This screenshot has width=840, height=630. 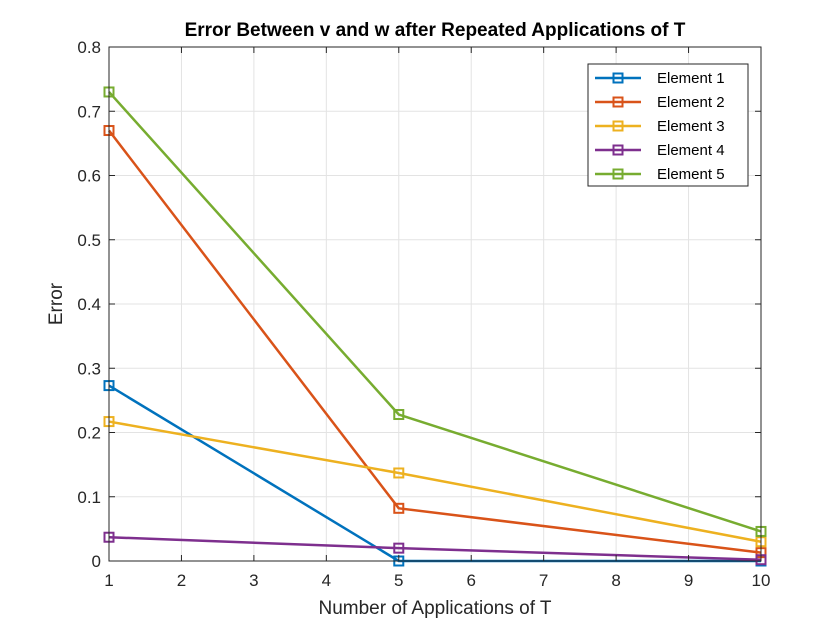 What do you see at coordinates (543, 580) in the screenshot?
I see `x-tick-label: 7` at bounding box center [543, 580].